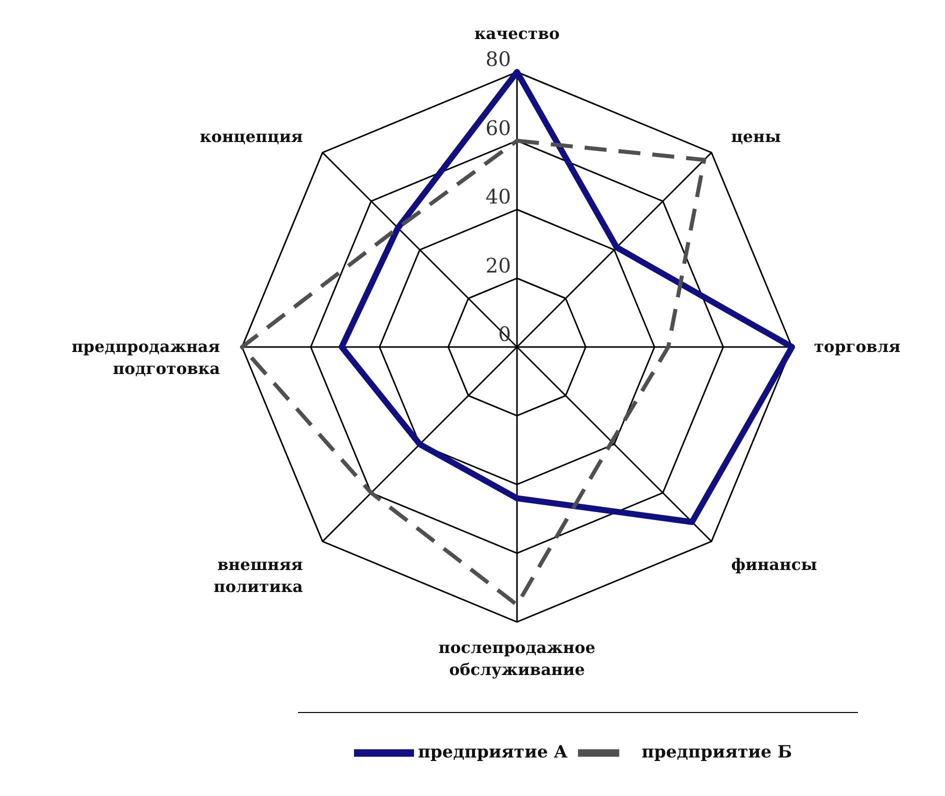 The image size is (945, 796). What do you see at coordinates (493, 752) in the screenshot?
I see `legend-label: предприятие А` at bounding box center [493, 752].